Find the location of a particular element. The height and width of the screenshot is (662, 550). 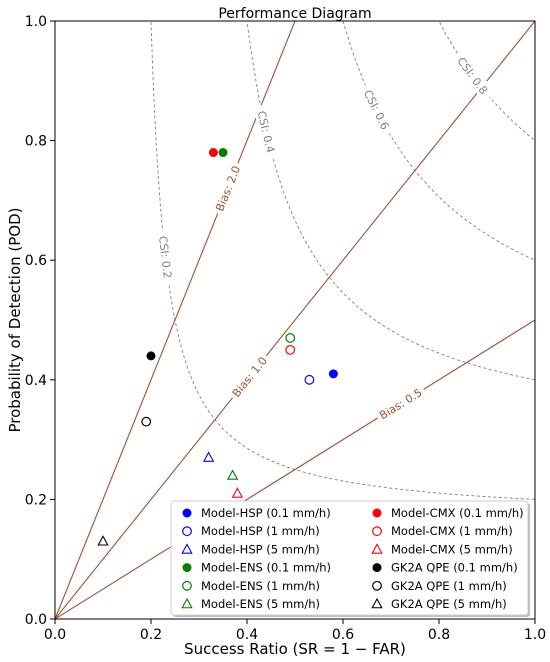

legend-label-2: Model-HSP (1 mm/h) is located at coordinates (260, 531).